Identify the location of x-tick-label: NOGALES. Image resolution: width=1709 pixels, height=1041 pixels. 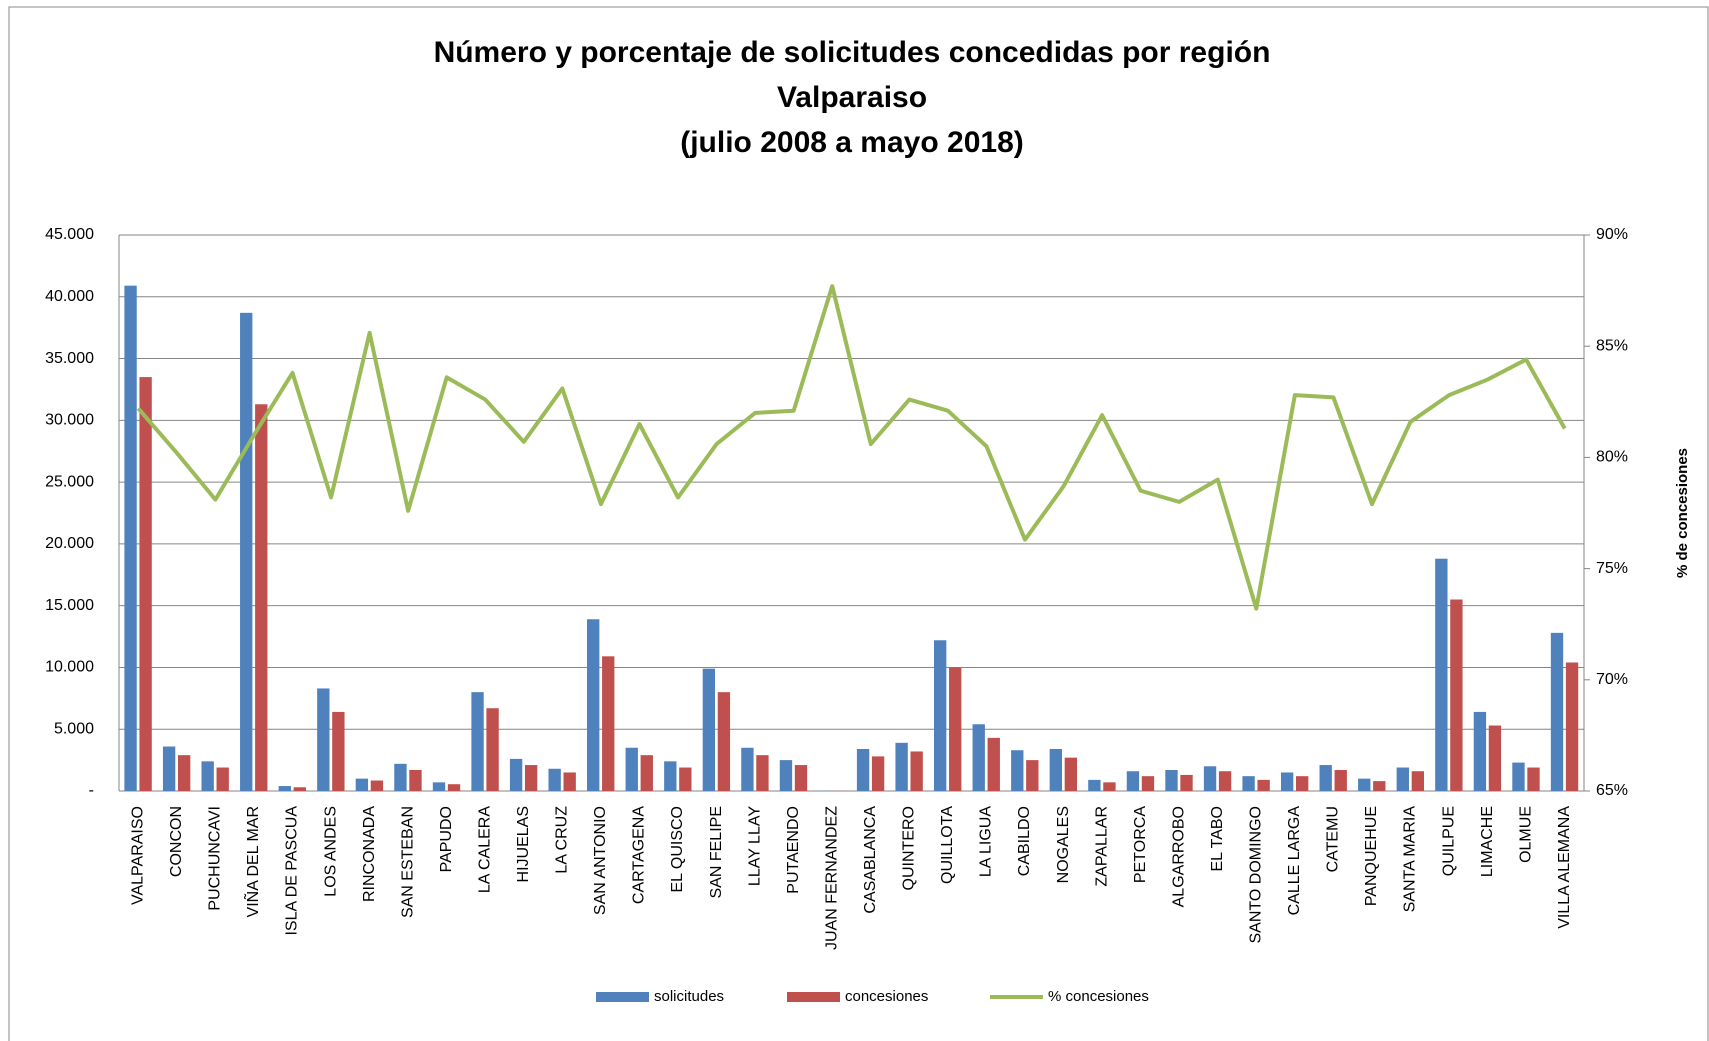
(1063, 844).